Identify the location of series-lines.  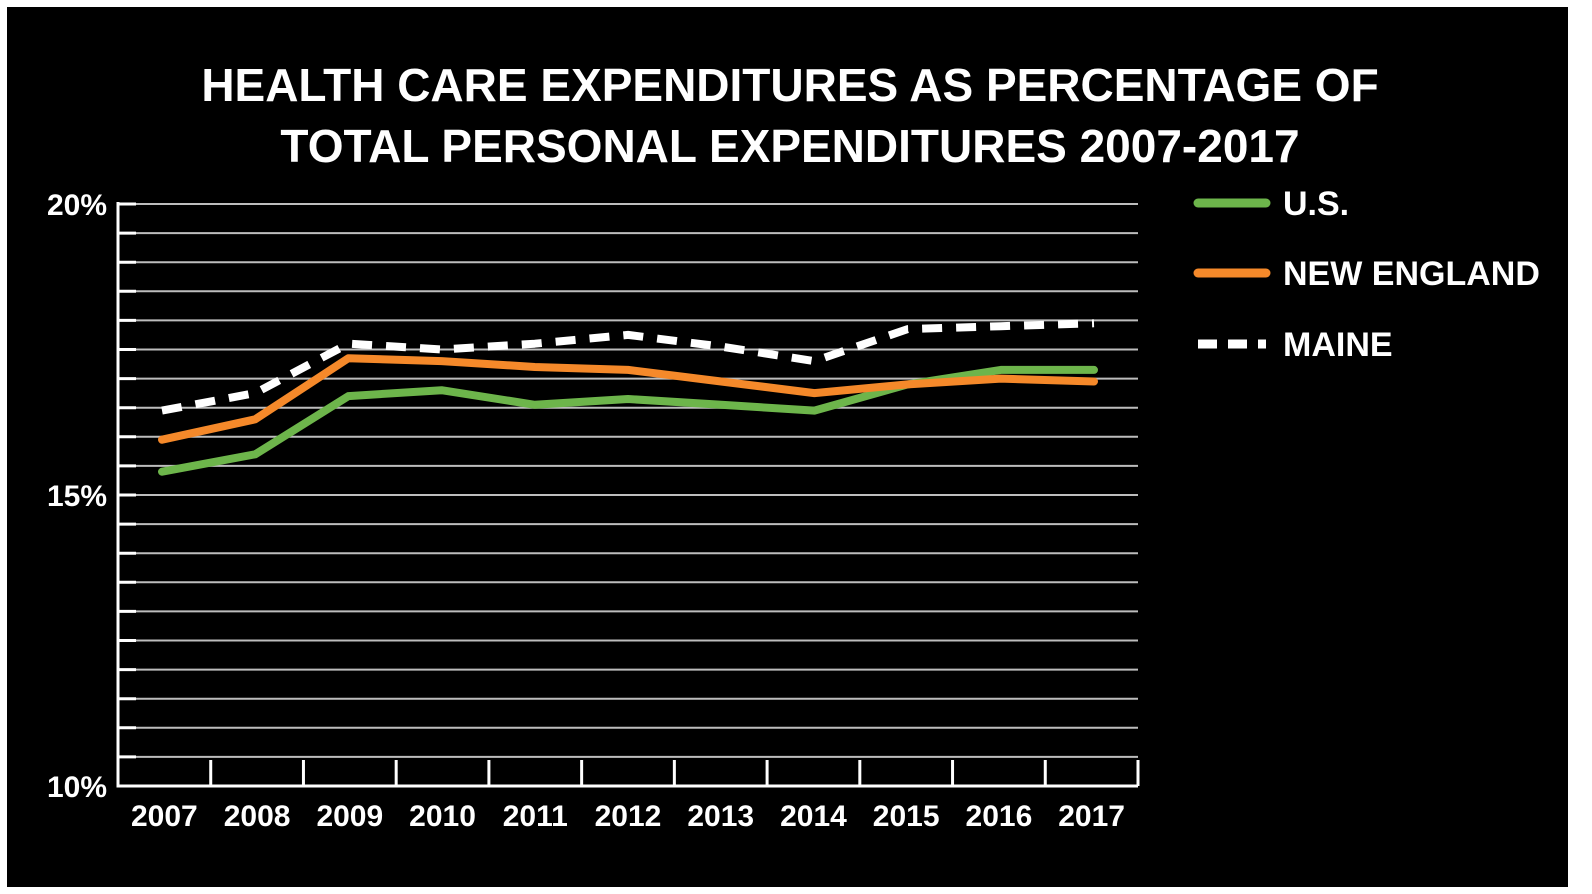
(628, 397).